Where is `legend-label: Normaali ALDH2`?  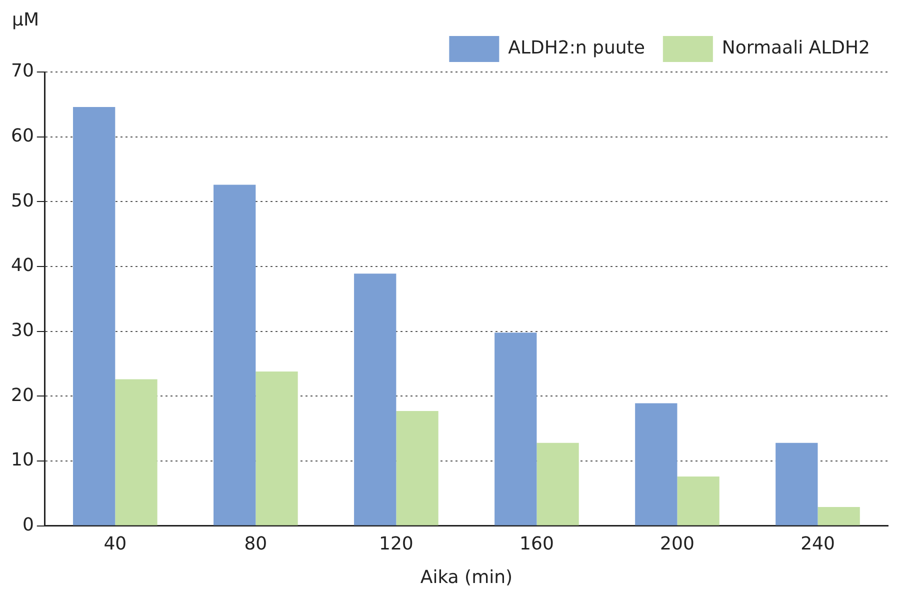 legend-label: Normaali ALDH2 is located at coordinates (796, 48).